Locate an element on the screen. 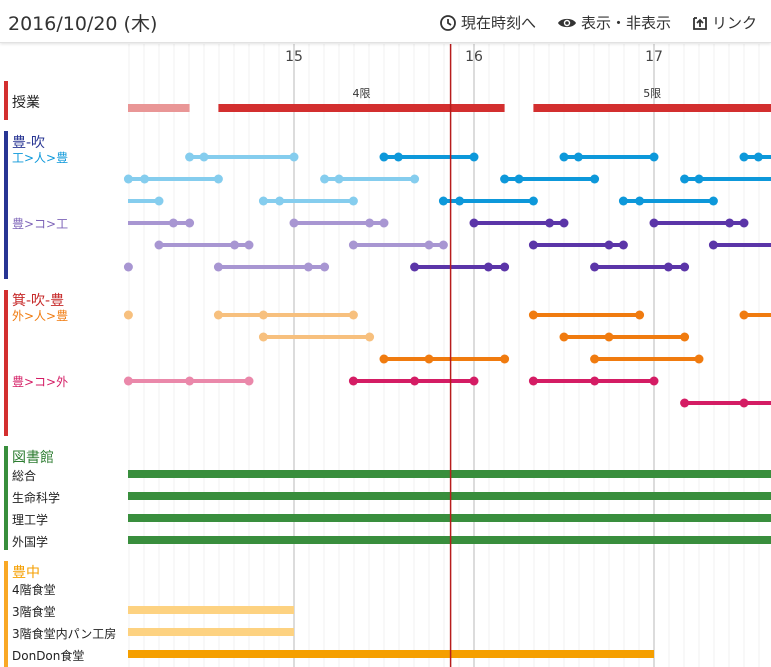  section-bar-toyo-sui is located at coordinates (6, 205).